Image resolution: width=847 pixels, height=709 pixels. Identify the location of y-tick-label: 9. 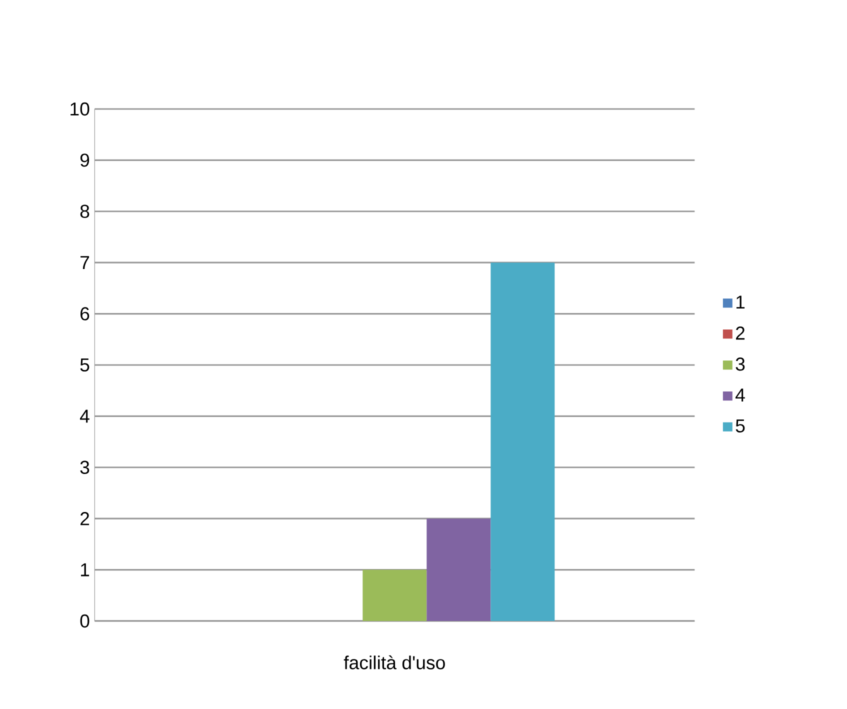
(85, 160).